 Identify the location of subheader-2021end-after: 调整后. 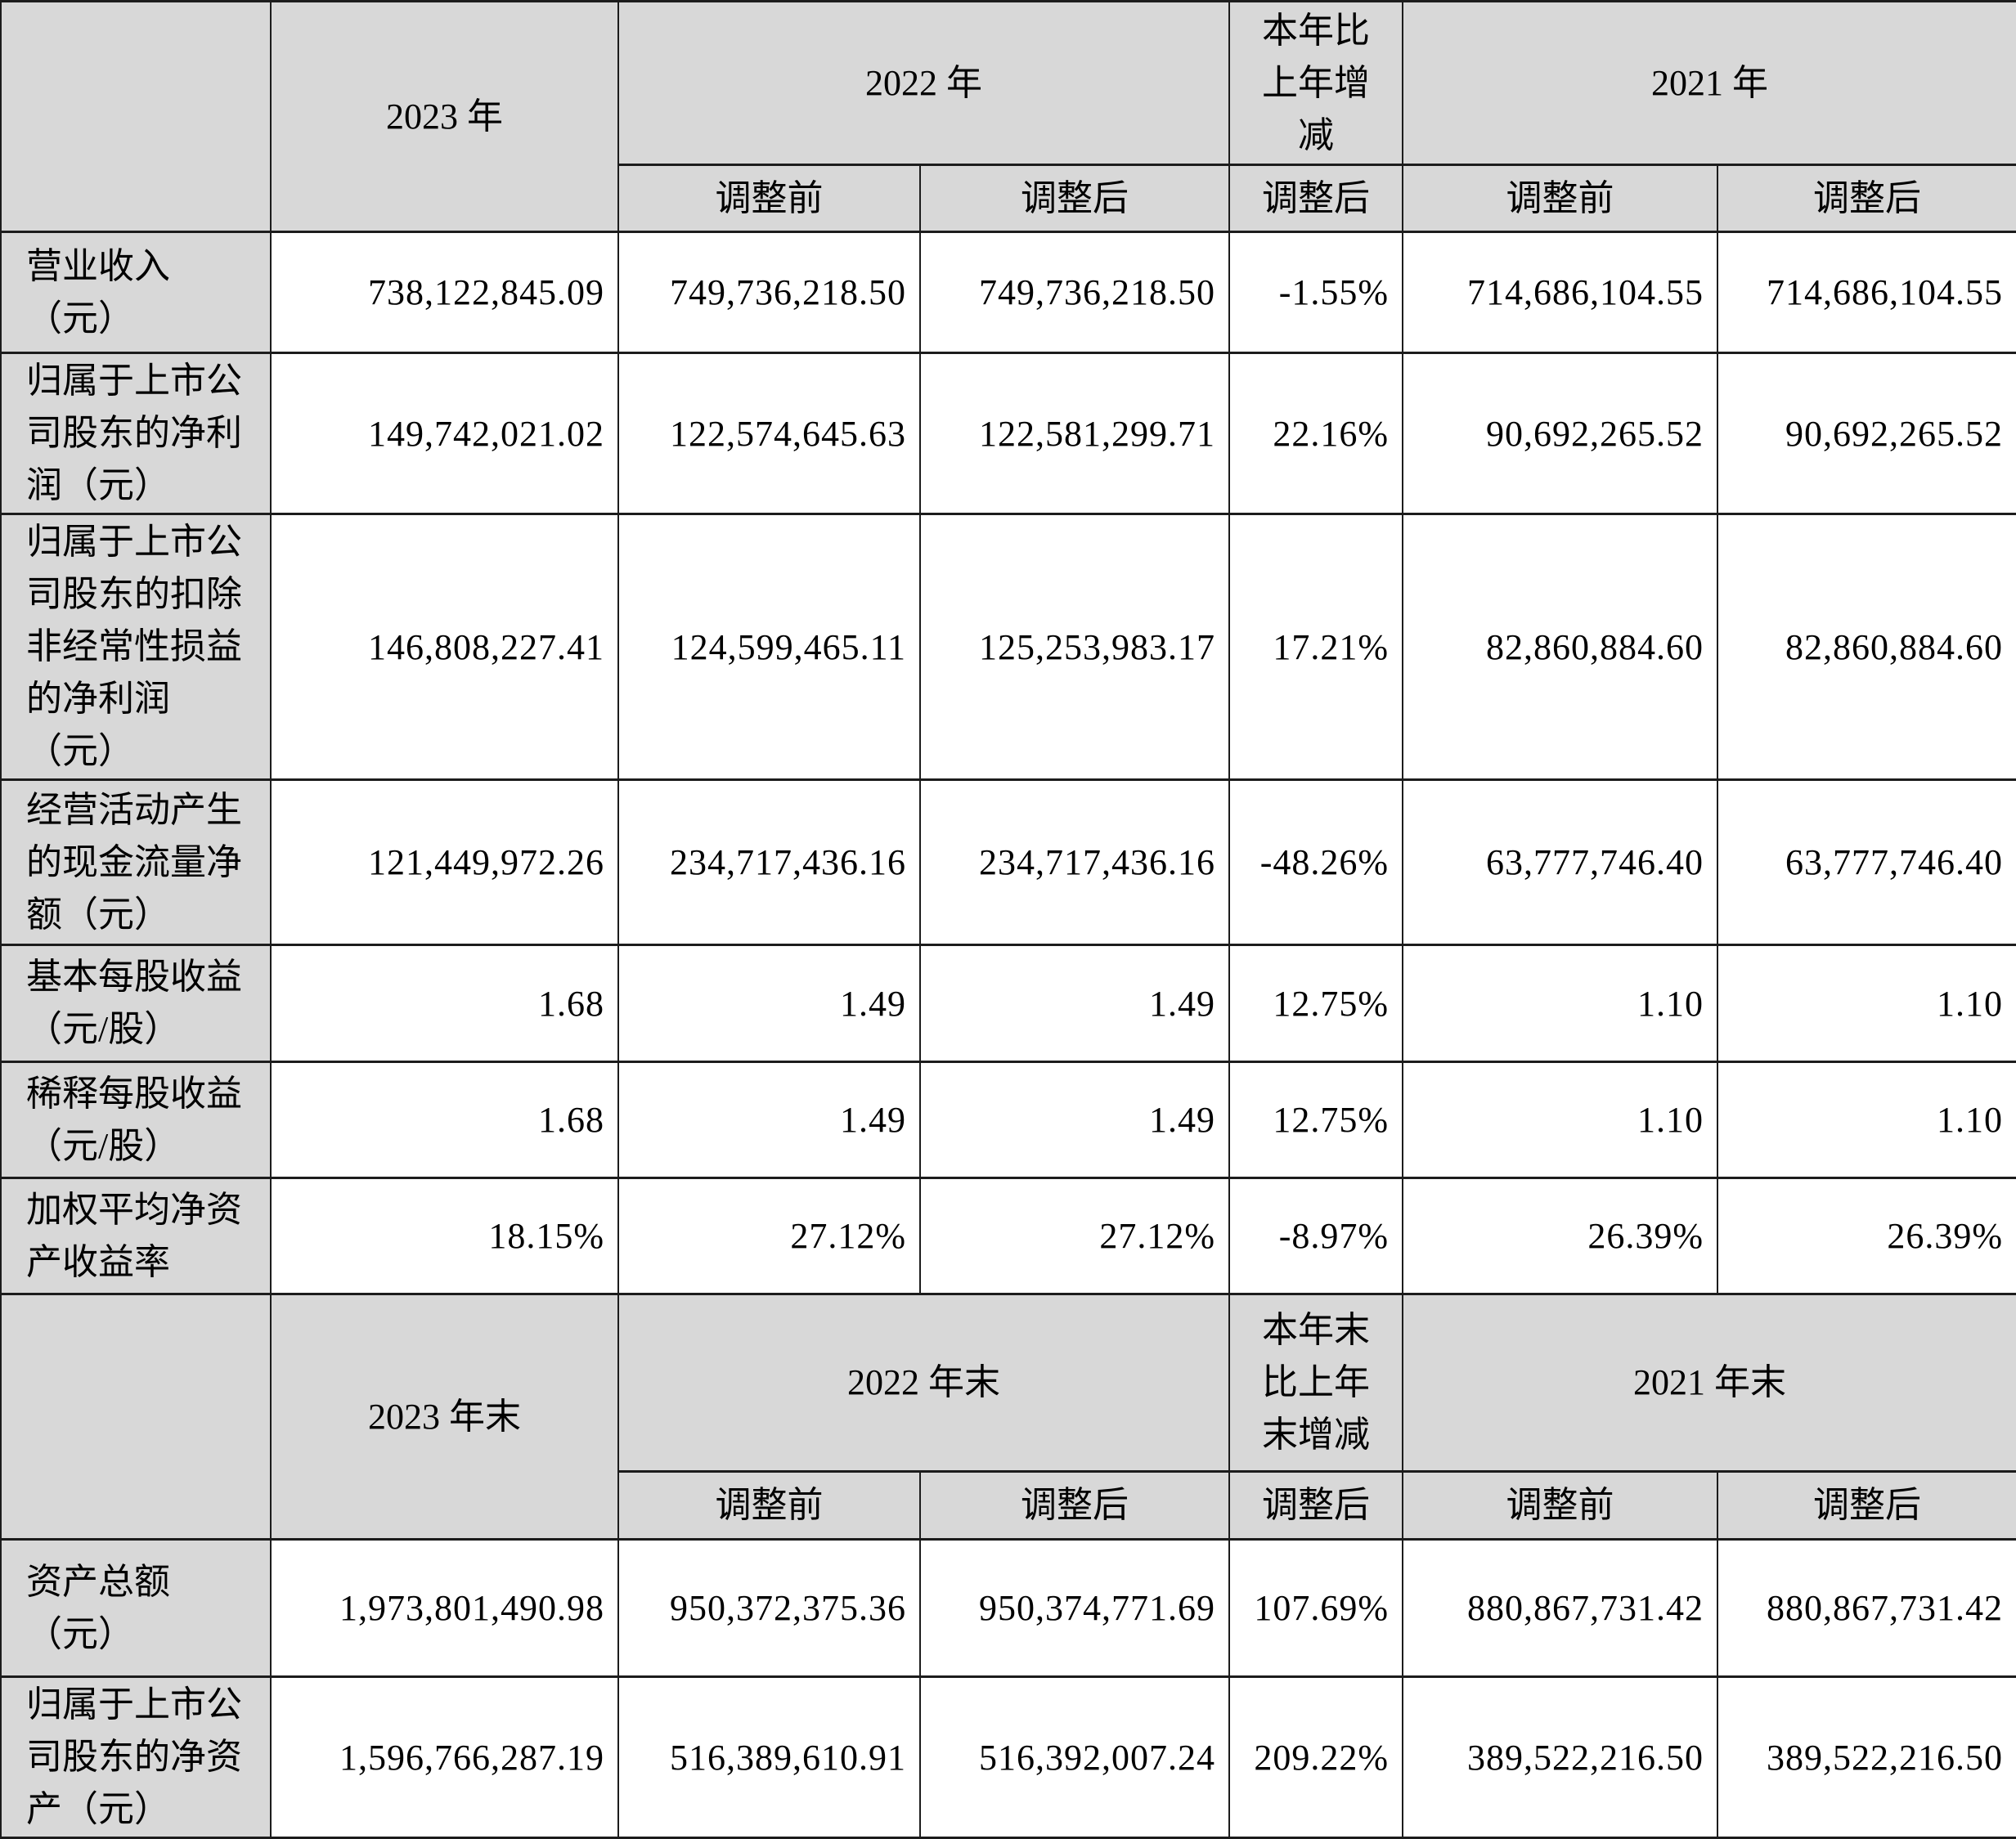
(1866, 1505).